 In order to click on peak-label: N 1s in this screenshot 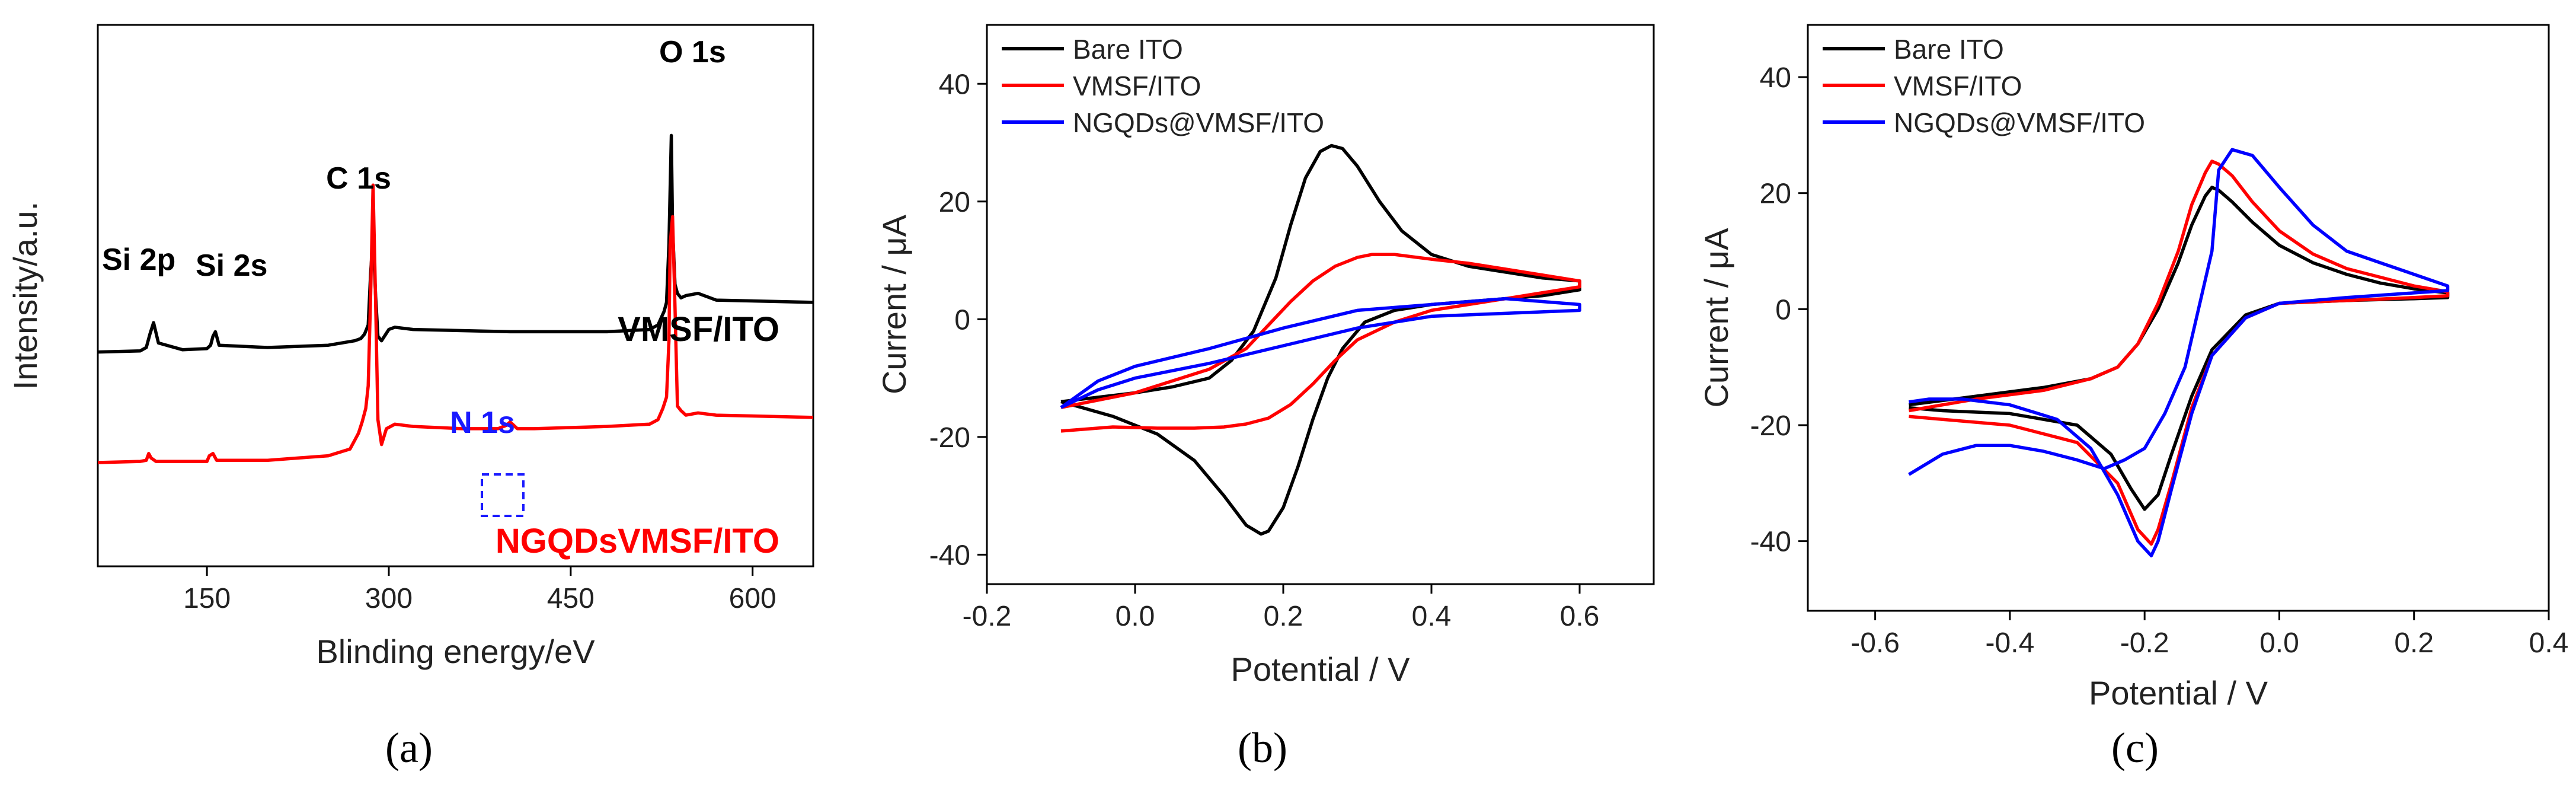, I will do `click(482, 423)`.